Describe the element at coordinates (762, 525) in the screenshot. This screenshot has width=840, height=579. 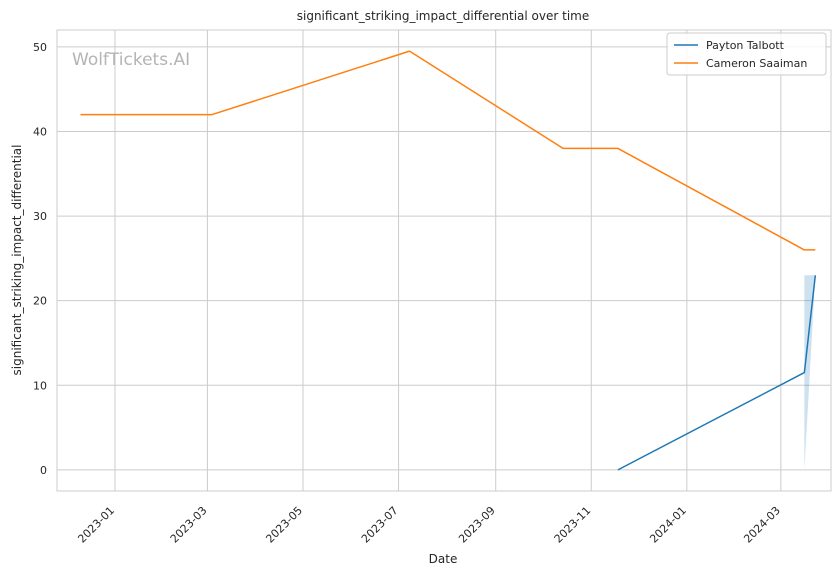
I see `x-tick-label: 2024-03` at that location.